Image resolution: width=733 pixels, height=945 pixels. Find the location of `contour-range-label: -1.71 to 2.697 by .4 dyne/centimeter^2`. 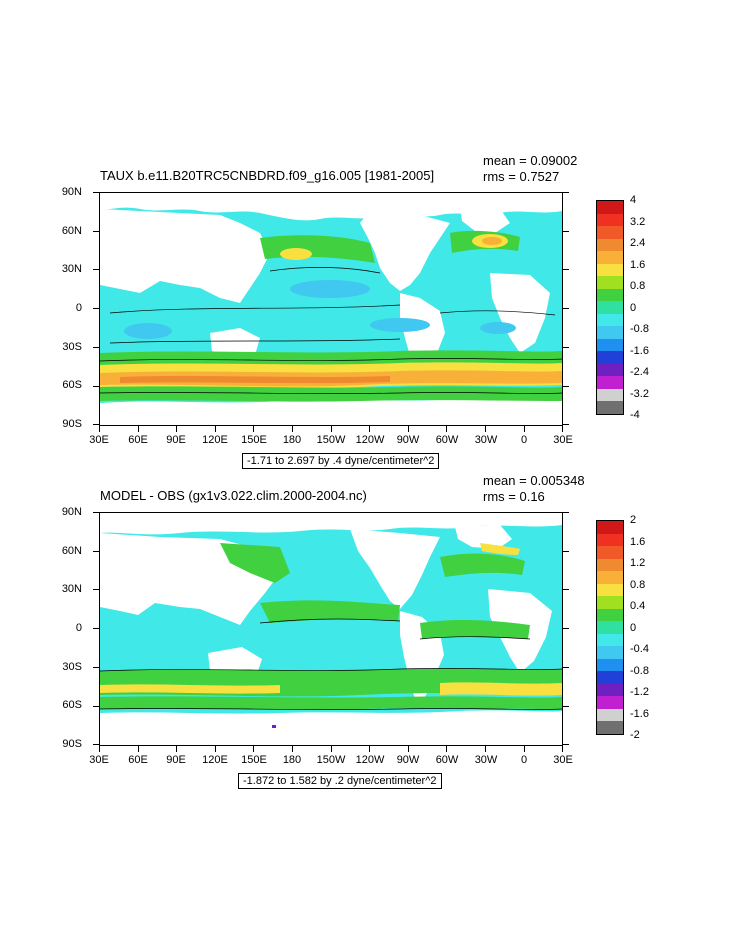

contour-range-label: -1.71 to 2.697 by .4 dyne/centimeter^2 is located at coordinates (341, 461).